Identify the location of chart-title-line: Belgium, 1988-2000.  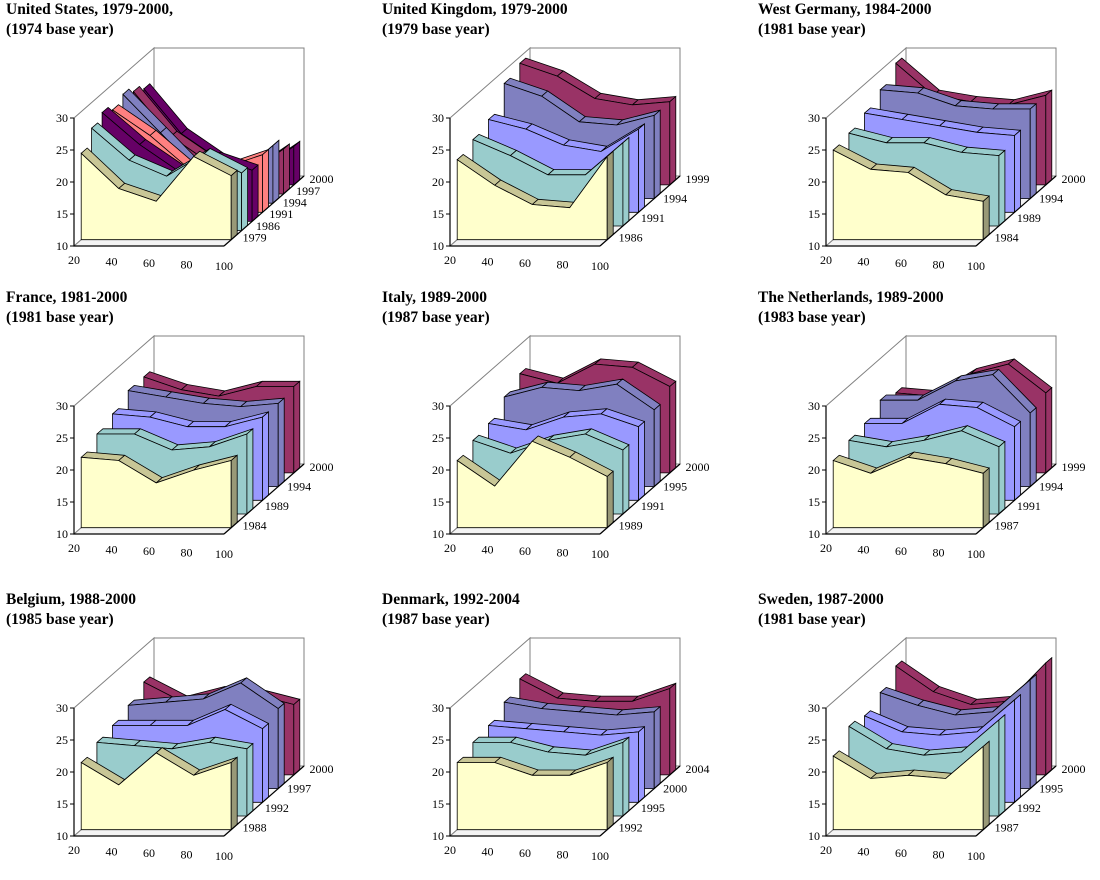
(71, 599).